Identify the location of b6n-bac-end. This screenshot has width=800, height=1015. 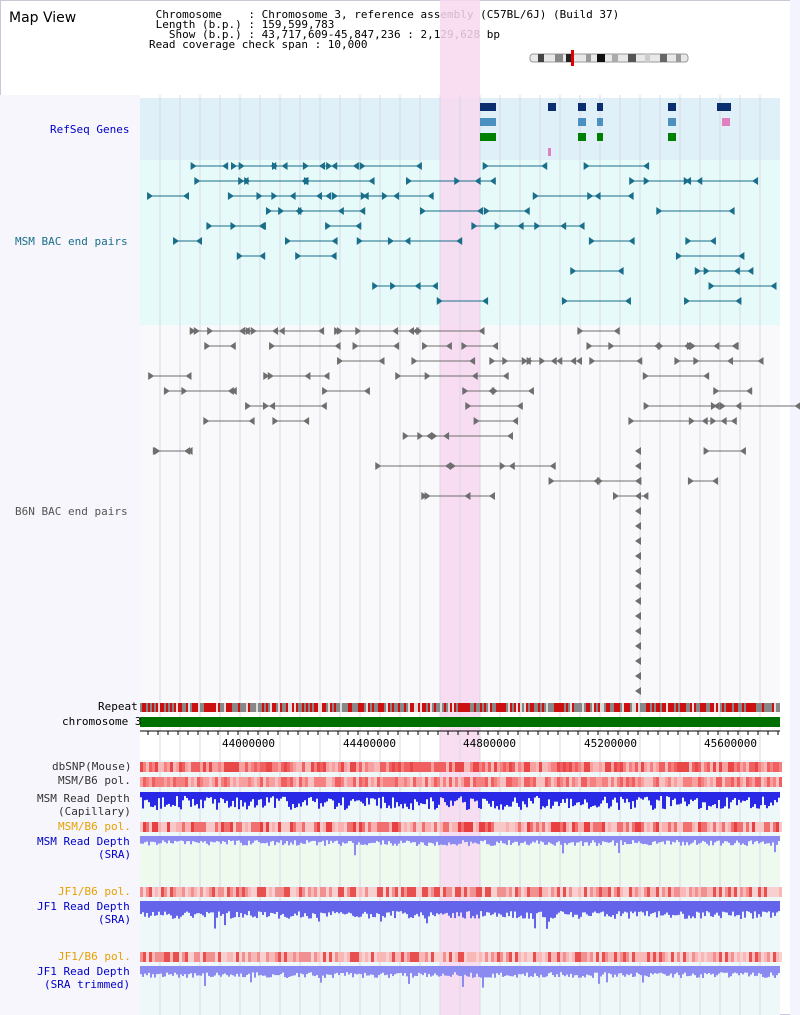
(638, 526).